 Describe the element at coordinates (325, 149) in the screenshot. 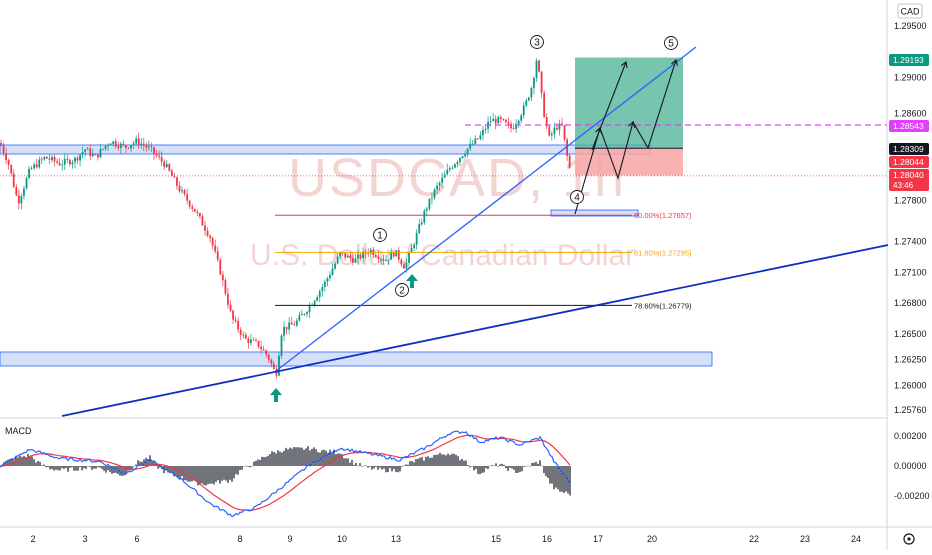

I see `resistance-zone` at that location.